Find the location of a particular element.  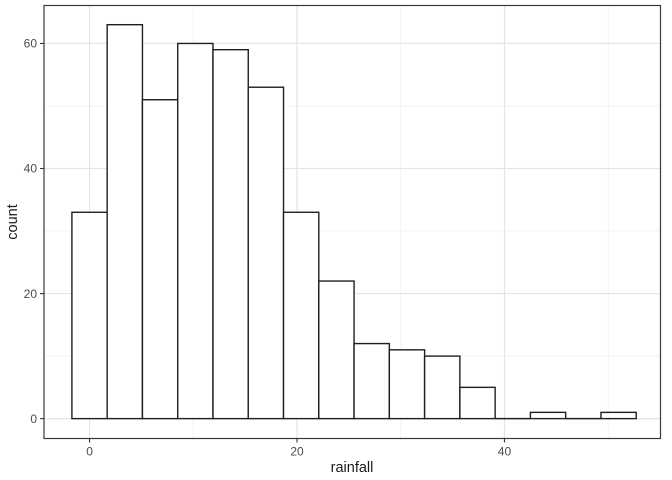

y-axis-title: count is located at coordinates (13, 221).